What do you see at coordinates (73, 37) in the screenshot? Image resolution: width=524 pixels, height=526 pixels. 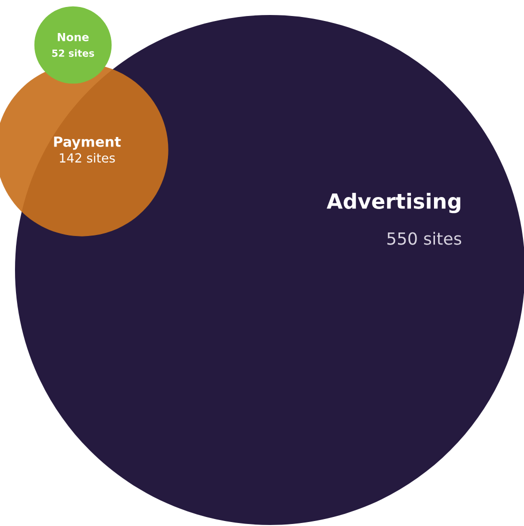 I see `category-label: None` at bounding box center [73, 37].